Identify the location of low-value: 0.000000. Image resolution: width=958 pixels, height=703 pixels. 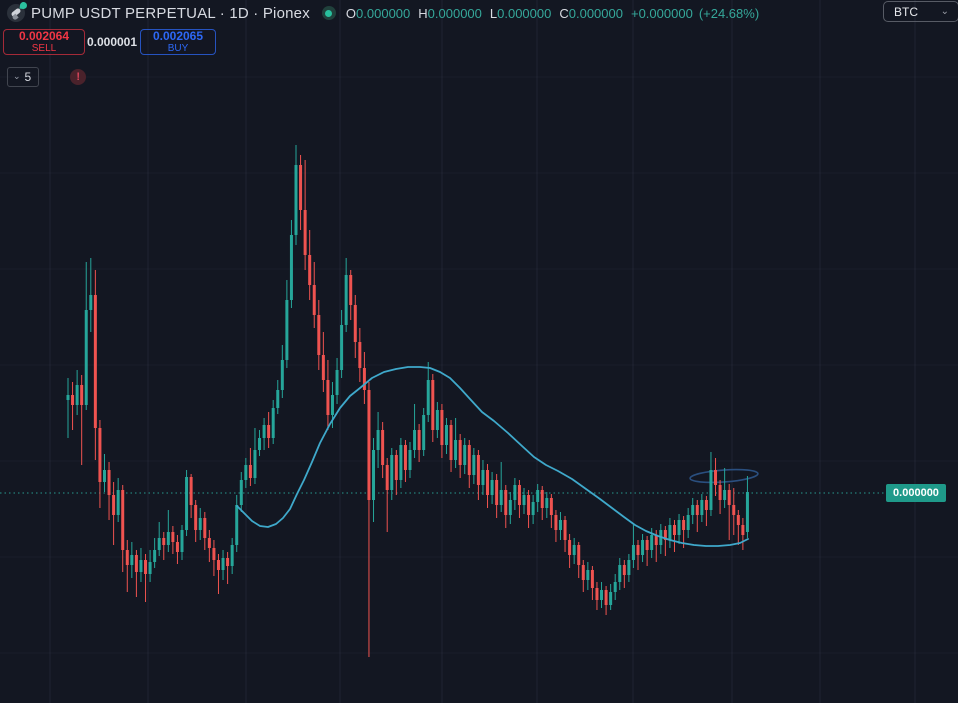
(524, 13).